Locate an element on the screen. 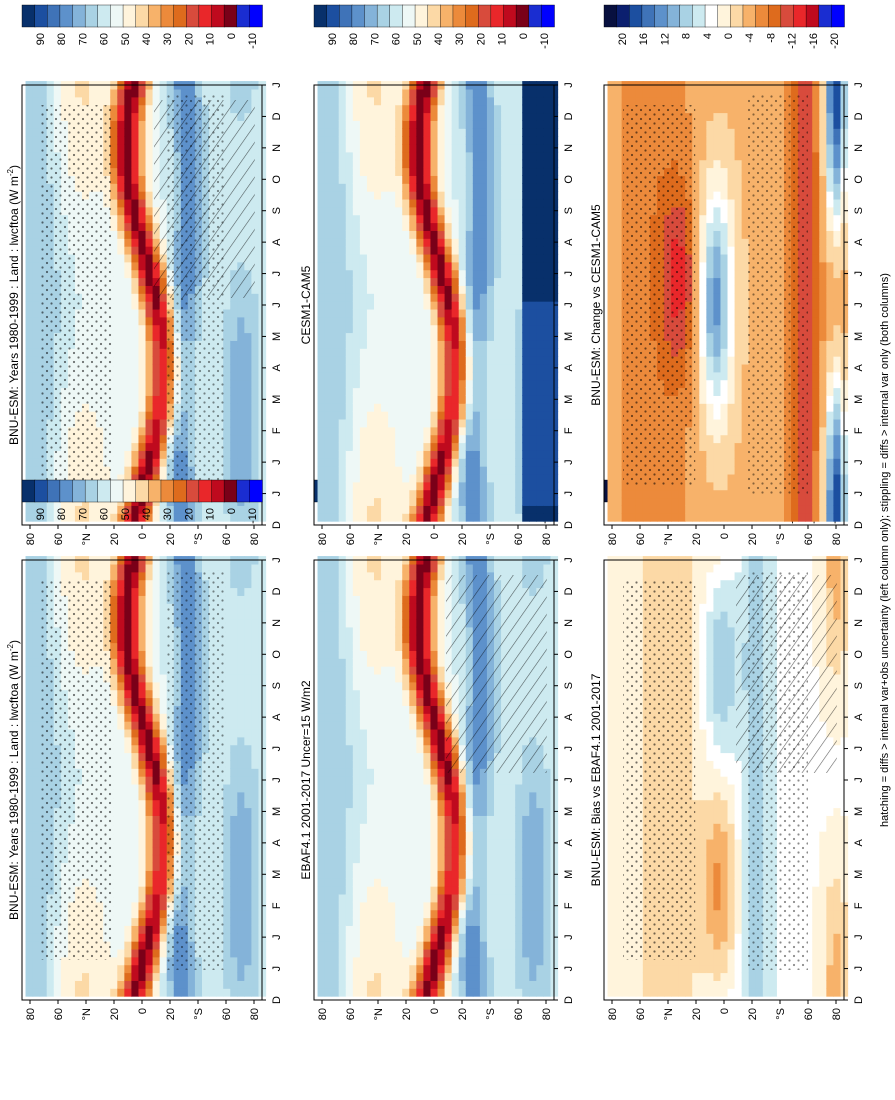 The height and width of the screenshot is (1100, 895). colorbar-swatch is located at coordinates (193, 491).